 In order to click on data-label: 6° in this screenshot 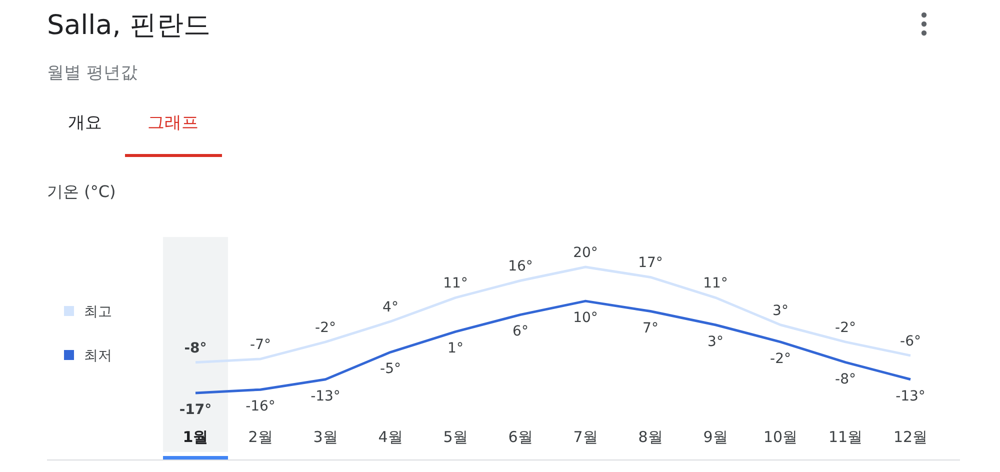, I will do `click(520, 332)`.